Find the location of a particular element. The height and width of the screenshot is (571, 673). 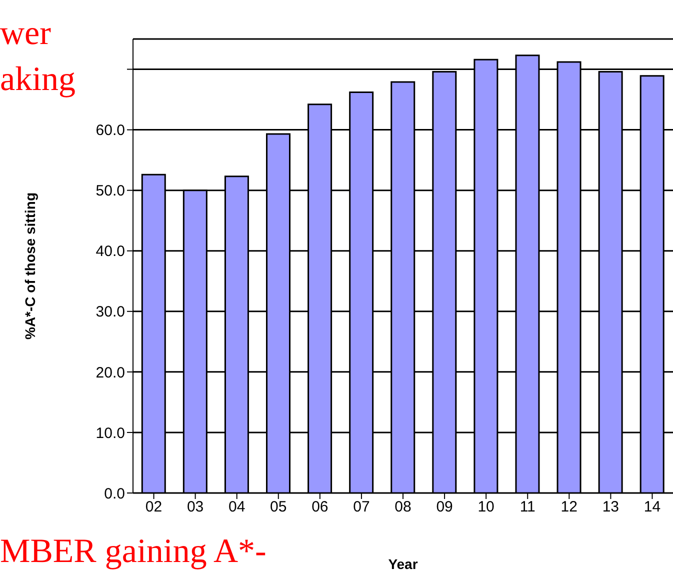

x-axis-title: Year is located at coordinates (403, 563).